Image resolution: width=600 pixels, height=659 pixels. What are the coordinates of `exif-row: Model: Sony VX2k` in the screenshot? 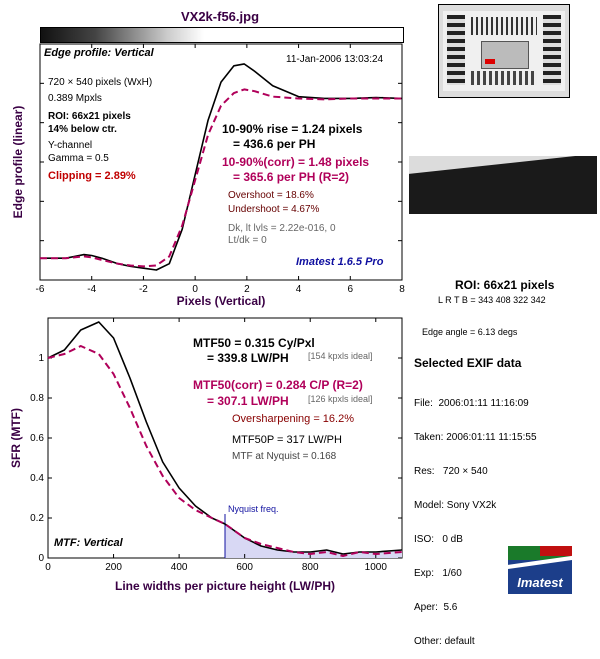 It's located at (455, 505).